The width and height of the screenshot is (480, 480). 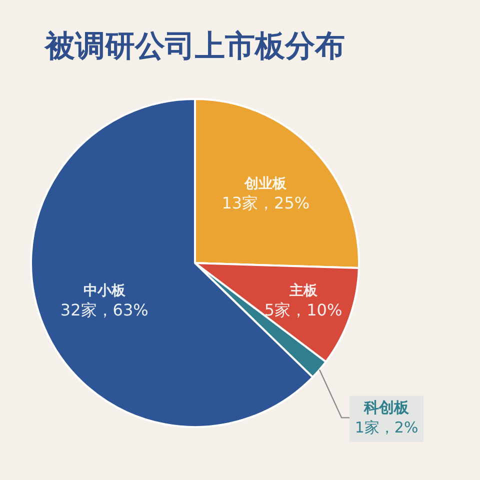 What do you see at coordinates (386, 407) in the screenshot?
I see `slice-label: 科创板` at bounding box center [386, 407].